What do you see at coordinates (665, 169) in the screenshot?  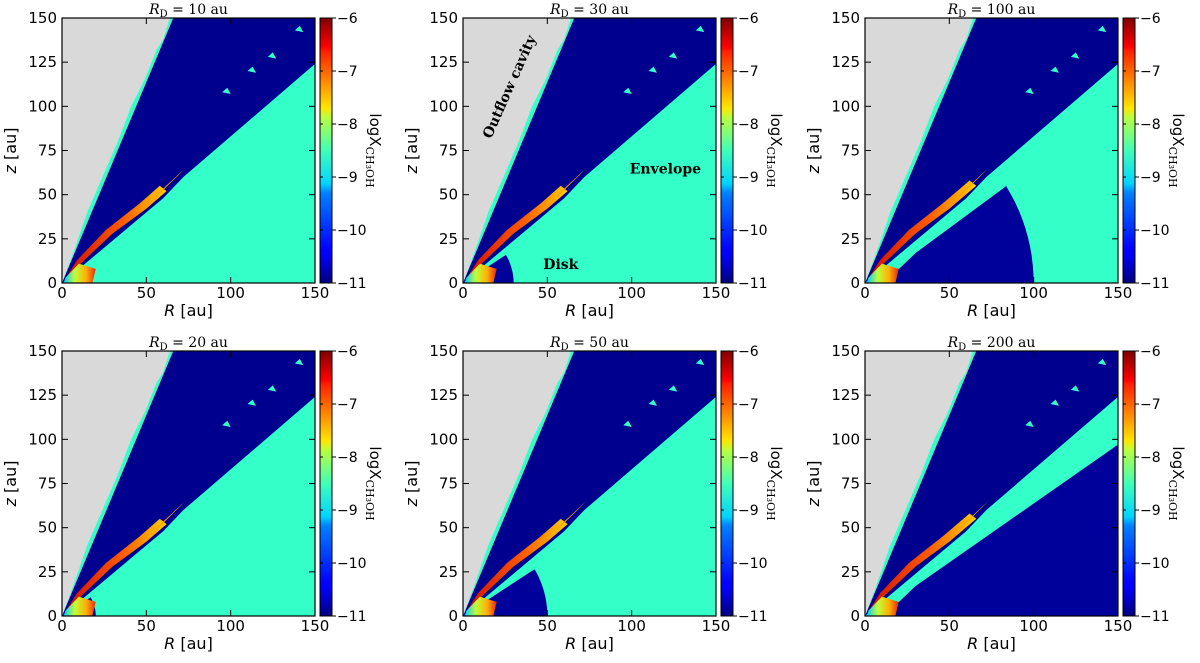 I see `envelope-annotation: Envelope` at bounding box center [665, 169].